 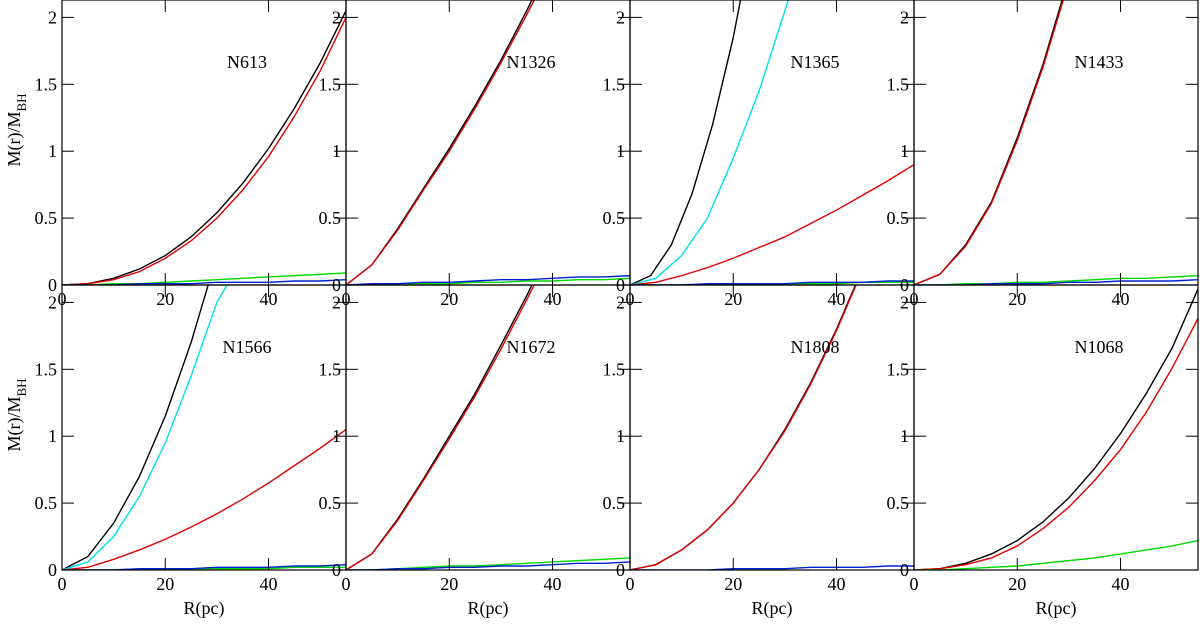 I want to click on panel-title: N1365, so click(x=815, y=62).